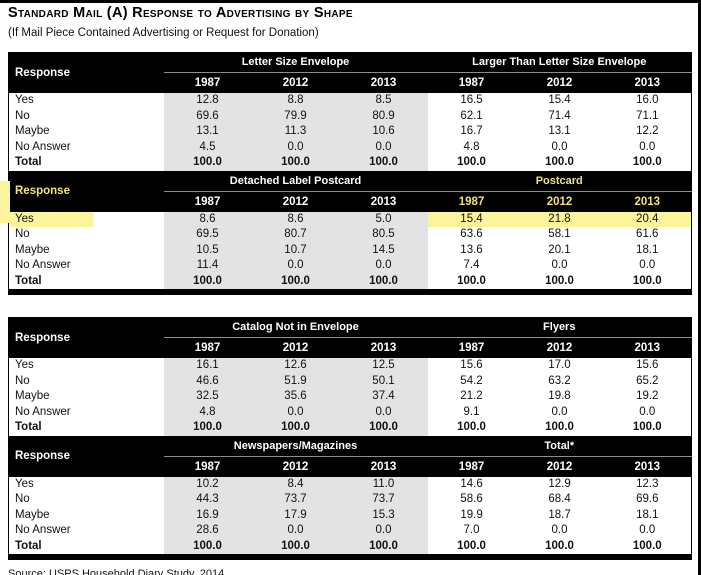 This screenshot has height=575, width=701. What do you see at coordinates (207, 531) in the screenshot?
I see `value-cell: 28.6` at bounding box center [207, 531].